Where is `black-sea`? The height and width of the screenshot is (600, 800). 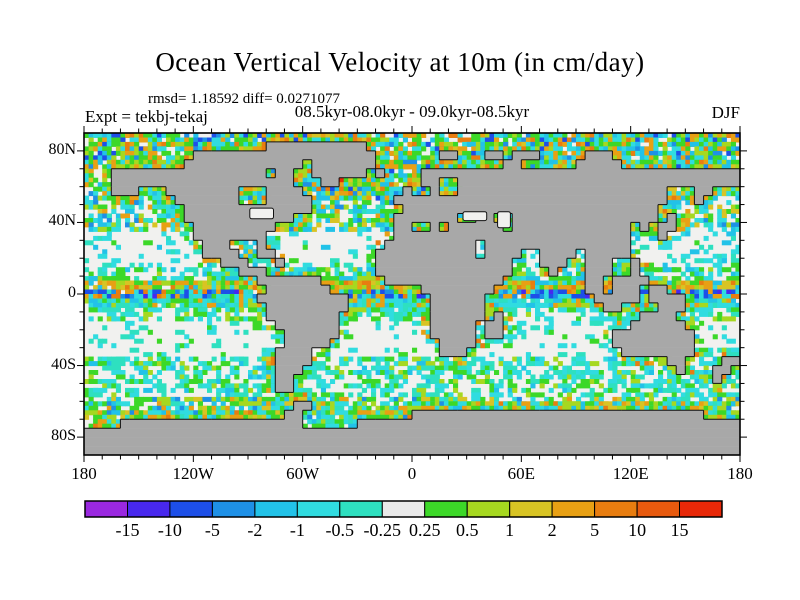 black-sea is located at coordinates (475, 216).